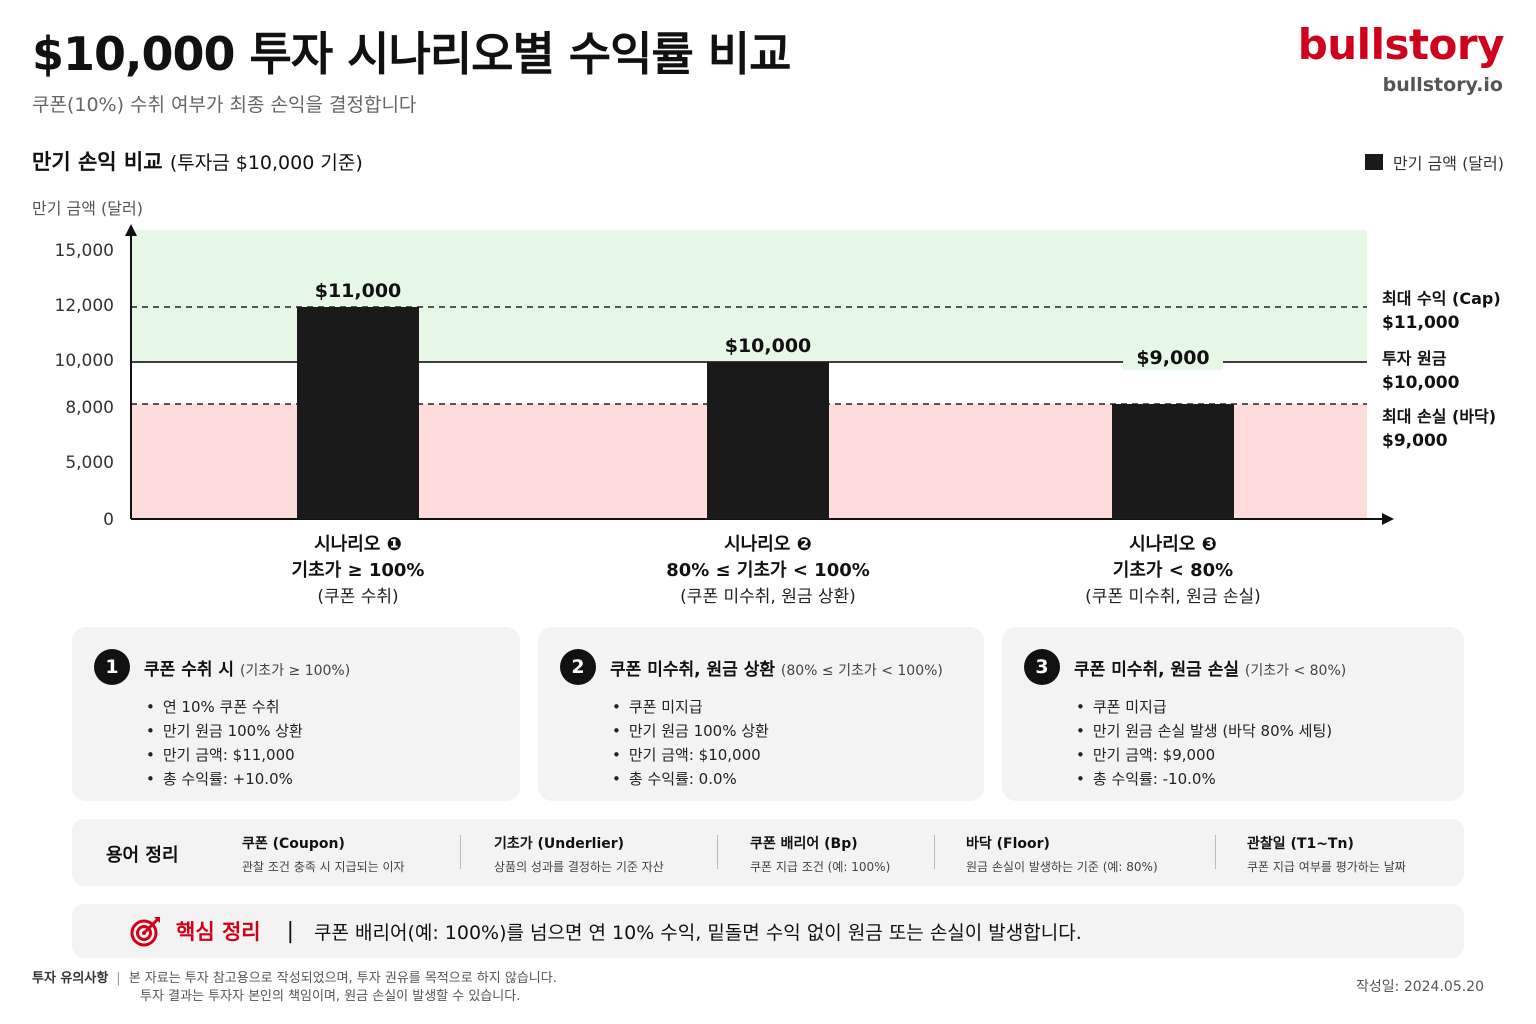 The height and width of the screenshot is (1024, 1536). Describe the element at coordinates (787, 779) in the screenshot. I see `list-item: 총 수익률: 0.0%` at that location.